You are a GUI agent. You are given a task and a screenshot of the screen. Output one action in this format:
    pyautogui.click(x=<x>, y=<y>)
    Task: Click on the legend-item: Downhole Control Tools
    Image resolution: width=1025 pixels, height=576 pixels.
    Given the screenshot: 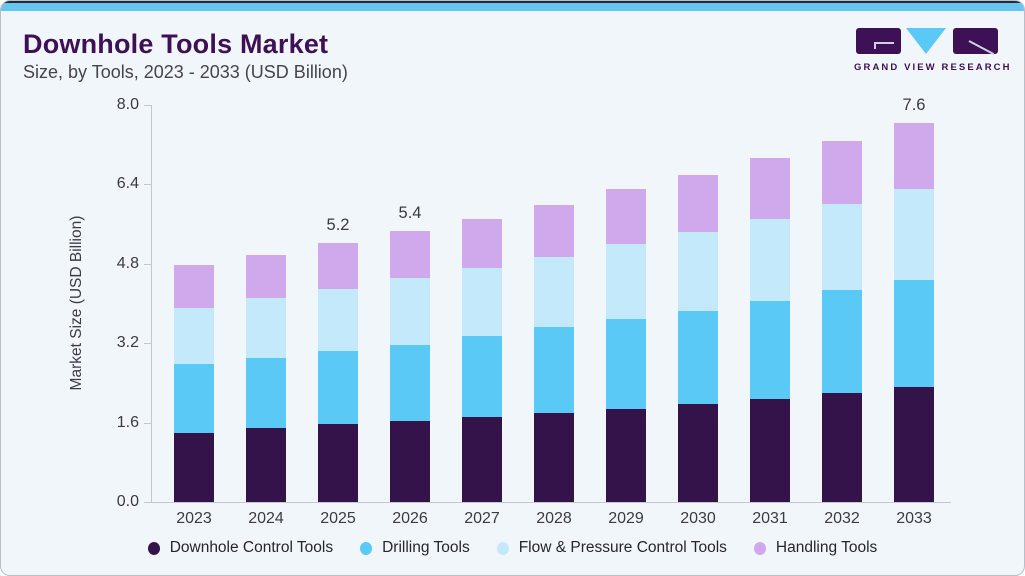 What is the action you would take?
    pyautogui.click(x=240, y=548)
    